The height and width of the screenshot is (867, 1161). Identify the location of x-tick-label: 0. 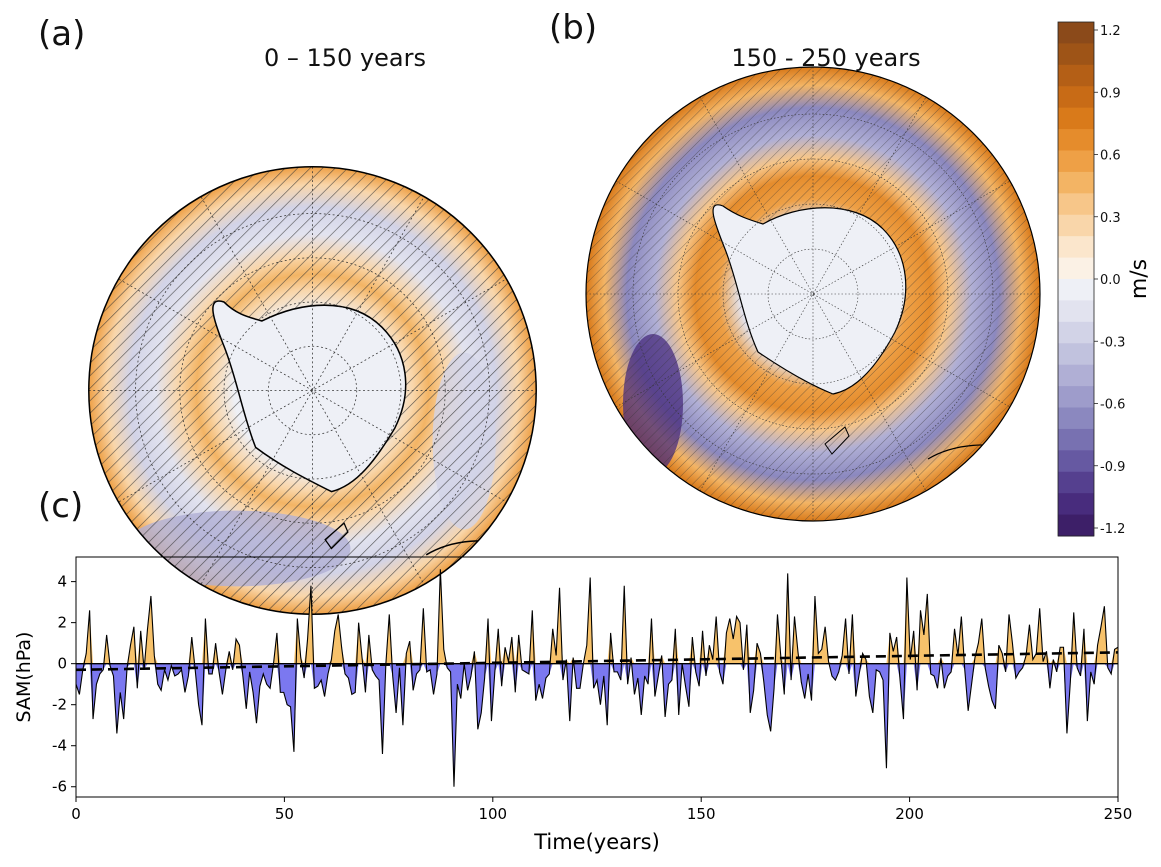
(76, 814).